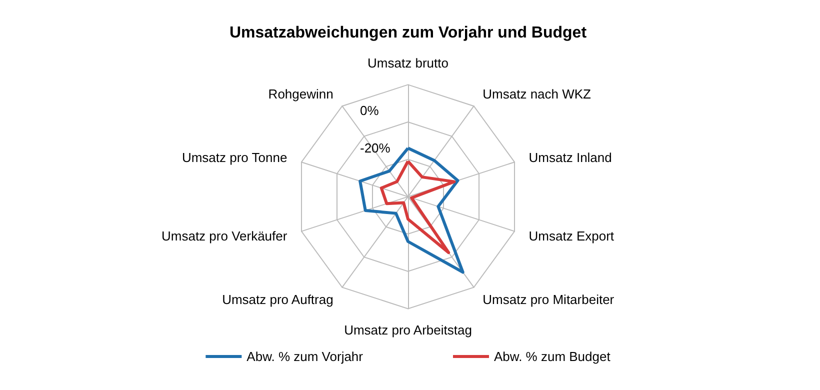 This screenshot has width=820, height=390. What do you see at coordinates (370, 110) in the screenshot?
I see `y-tick-label: 0%` at bounding box center [370, 110].